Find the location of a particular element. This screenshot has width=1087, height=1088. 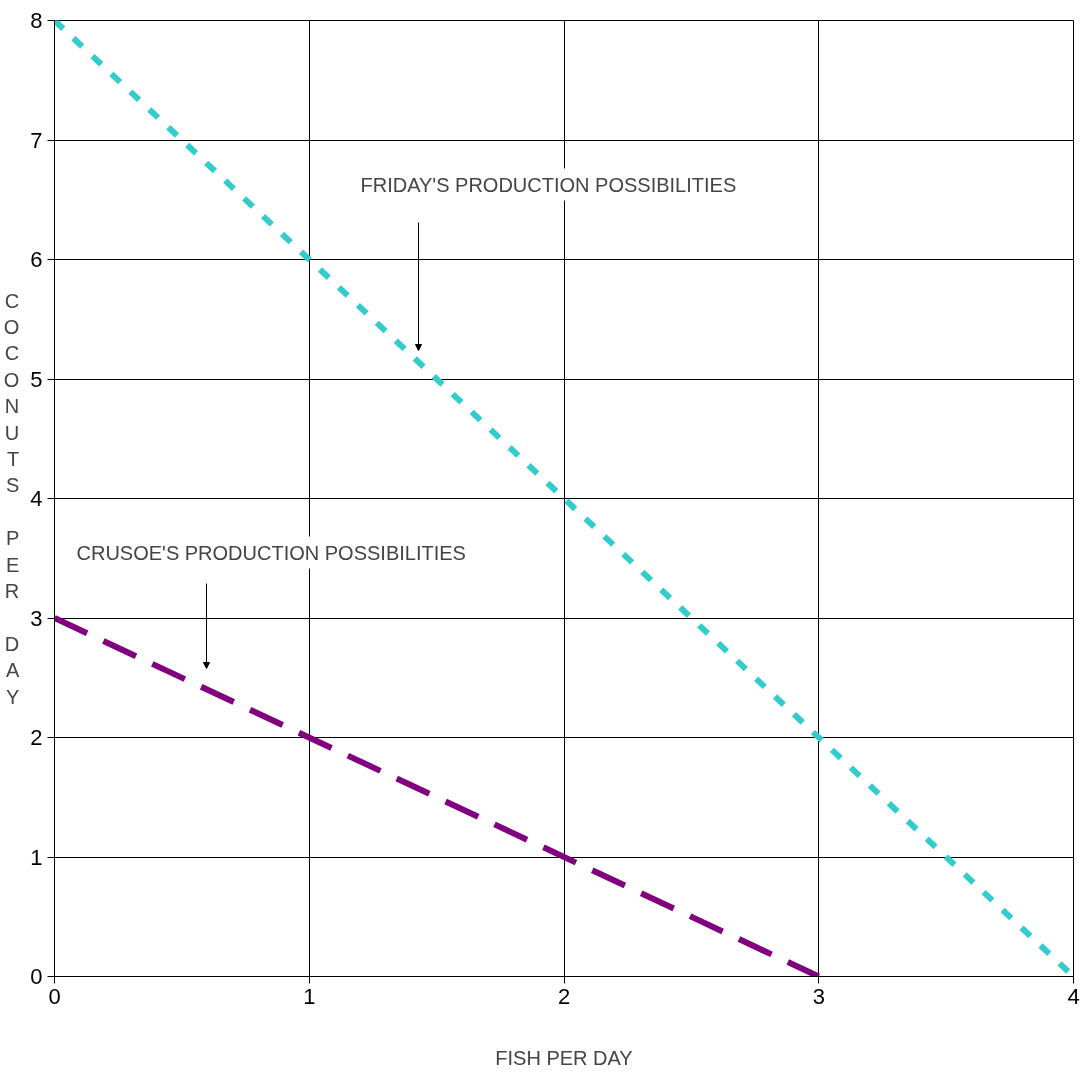

y-tick-label: 7 is located at coordinates (36, 140).